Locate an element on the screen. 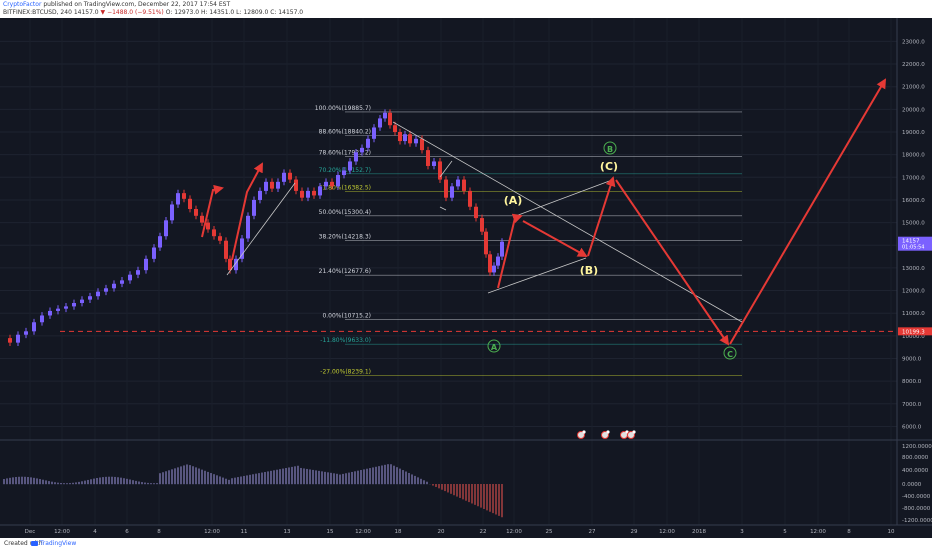 Image resolution: width=932 pixels, height=550 pixels. arrow-wave-b is located at coordinates (555, 238).